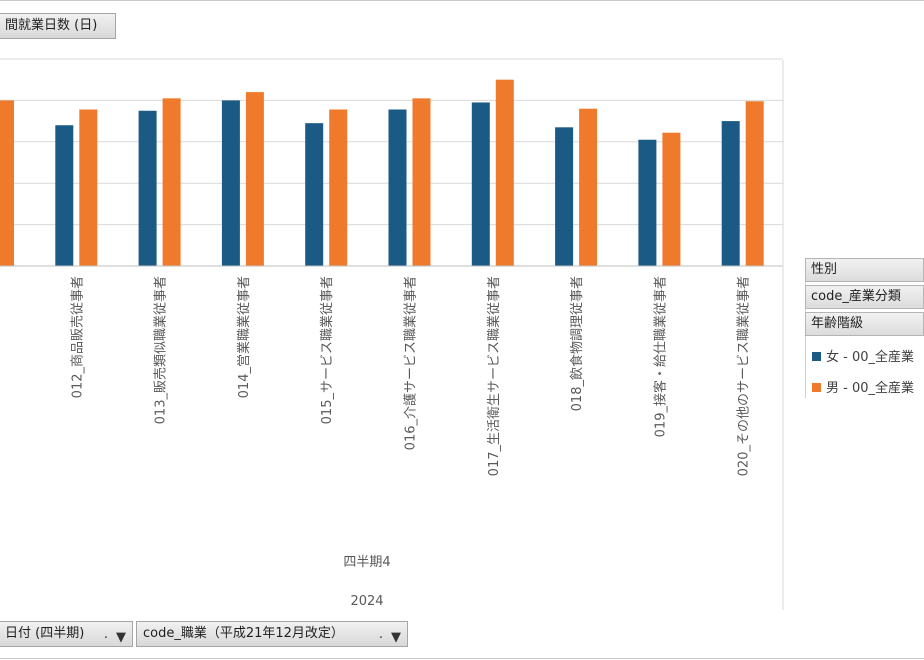 The height and width of the screenshot is (660, 924). I want to click on legend-field-age-group: 年齢階級, so click(864, 324).